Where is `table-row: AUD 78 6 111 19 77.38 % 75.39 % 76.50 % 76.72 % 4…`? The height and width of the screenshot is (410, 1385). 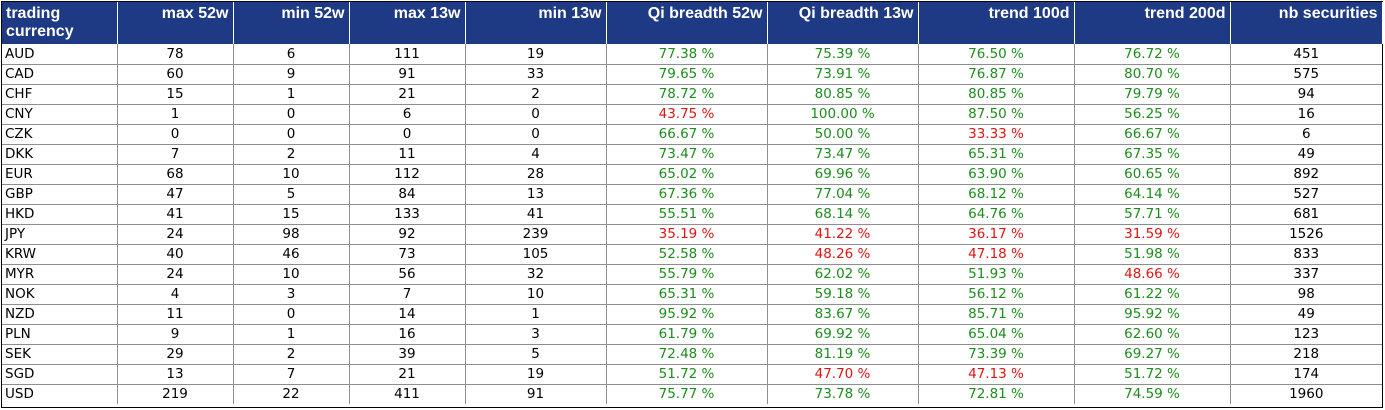 table-row: AUD 78 6 111 19 77.38 % 75.39 % 76.50 % 76.72 % 4… is located at coordinates (692, 54).